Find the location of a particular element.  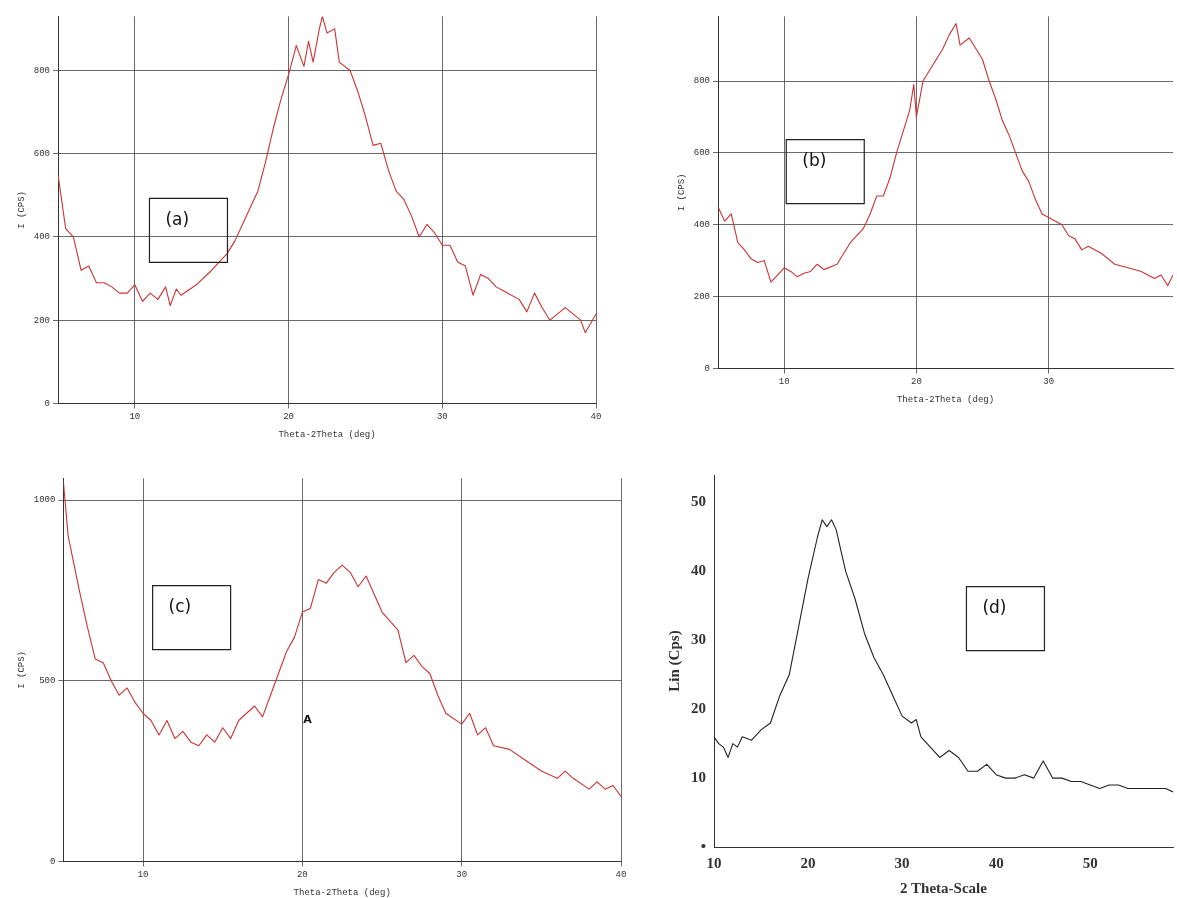

y-tick-label: 500 is located at coordinates (47, 681).